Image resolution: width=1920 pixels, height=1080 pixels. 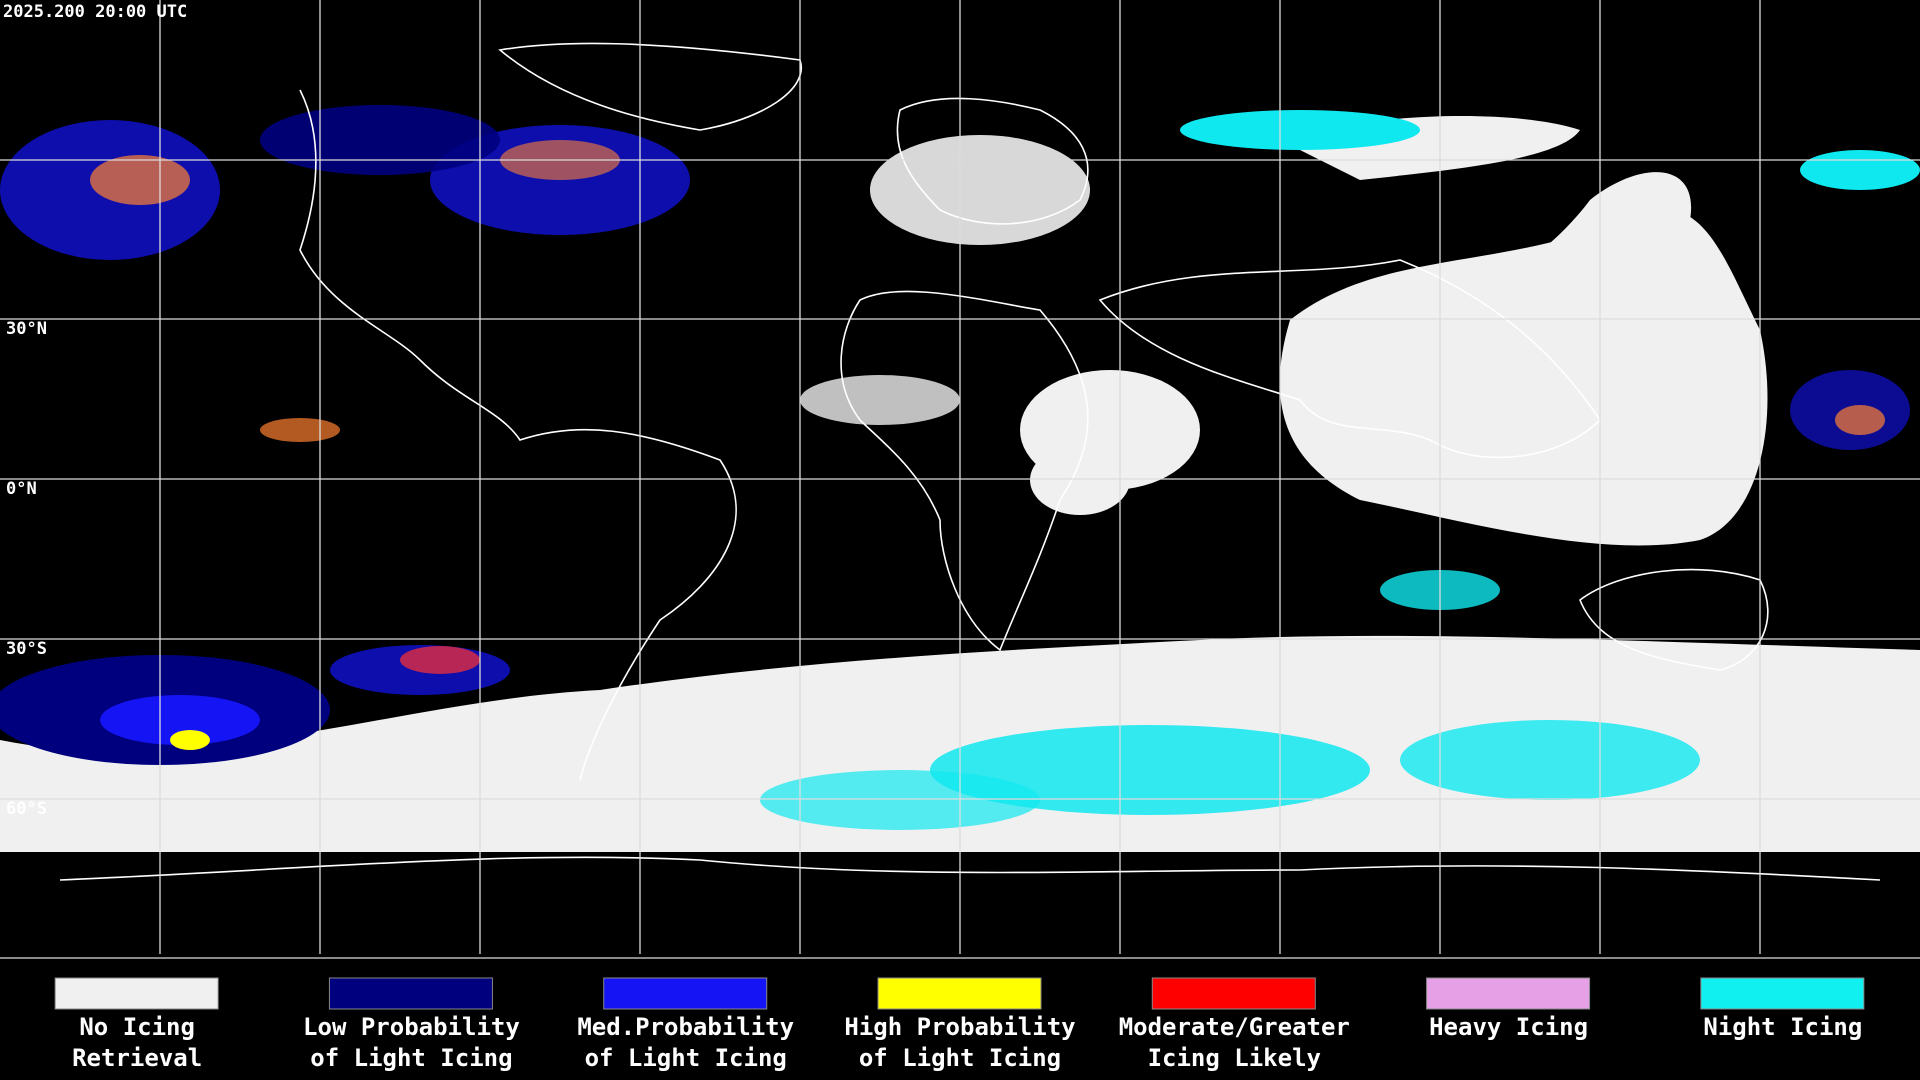 I want to click on latitude-label: 0°N, so click(x=21, y=489).